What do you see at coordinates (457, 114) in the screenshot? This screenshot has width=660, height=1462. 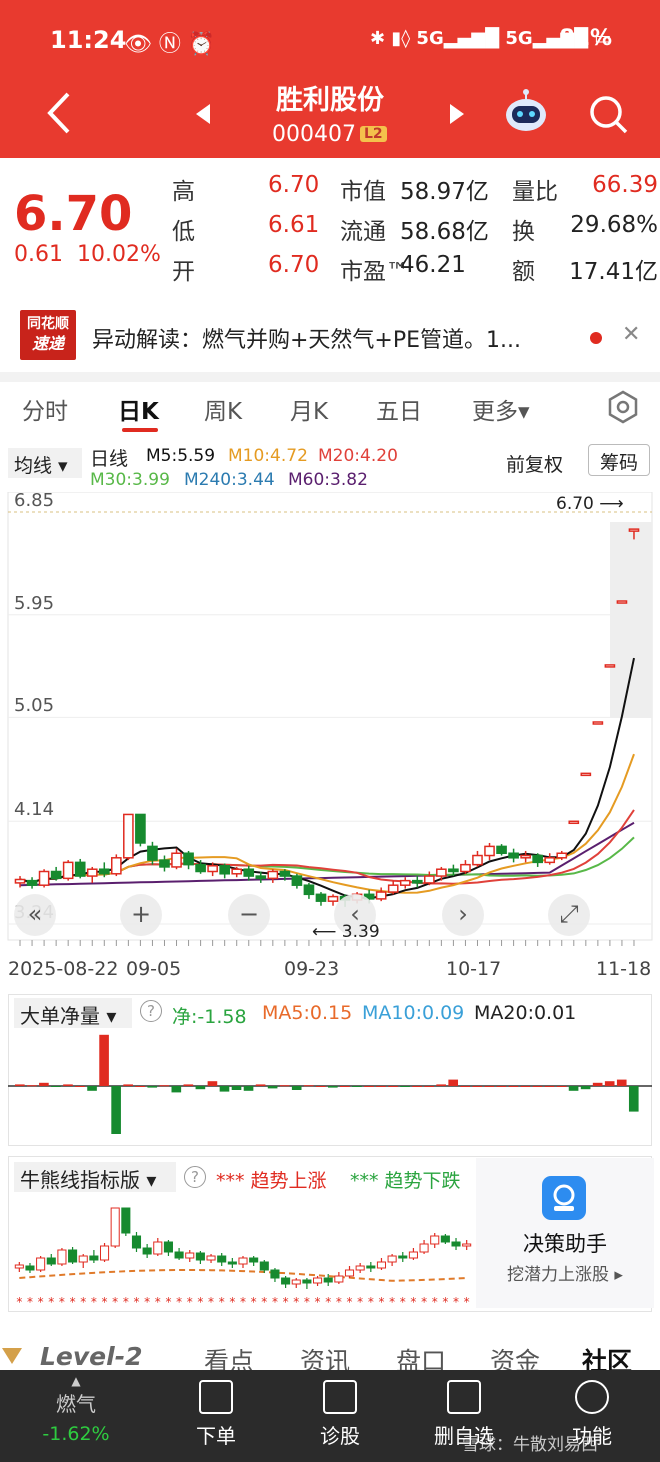 I see `next-stock-icon` at bounding box center [457, 114].